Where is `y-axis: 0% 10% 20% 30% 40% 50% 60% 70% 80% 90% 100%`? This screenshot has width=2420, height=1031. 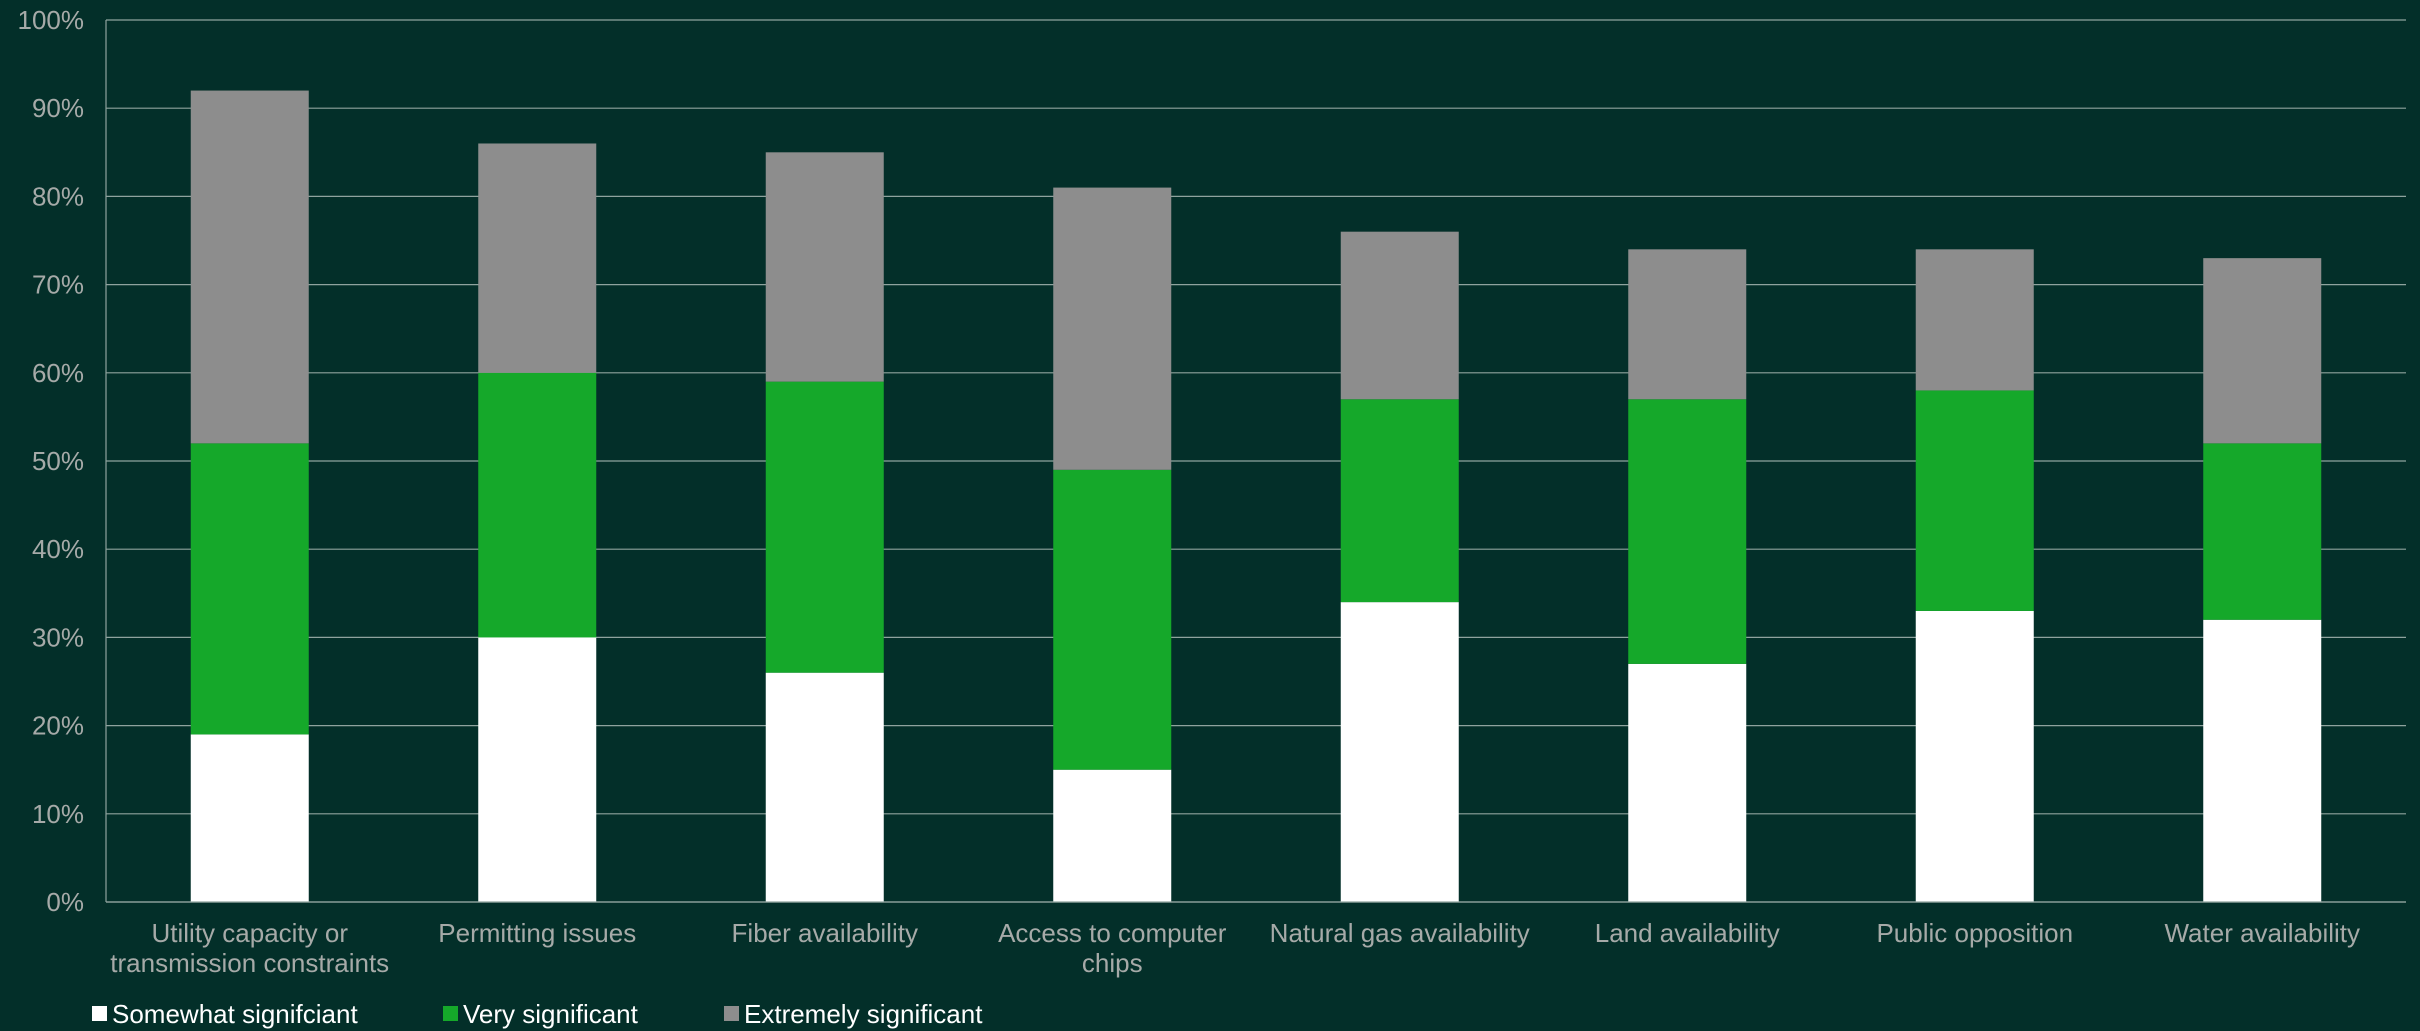
y-axis: 0% 10% 20% 30% 40% 50% 60% 70% 80% 90% 100% is located at coordinates (62, 461).